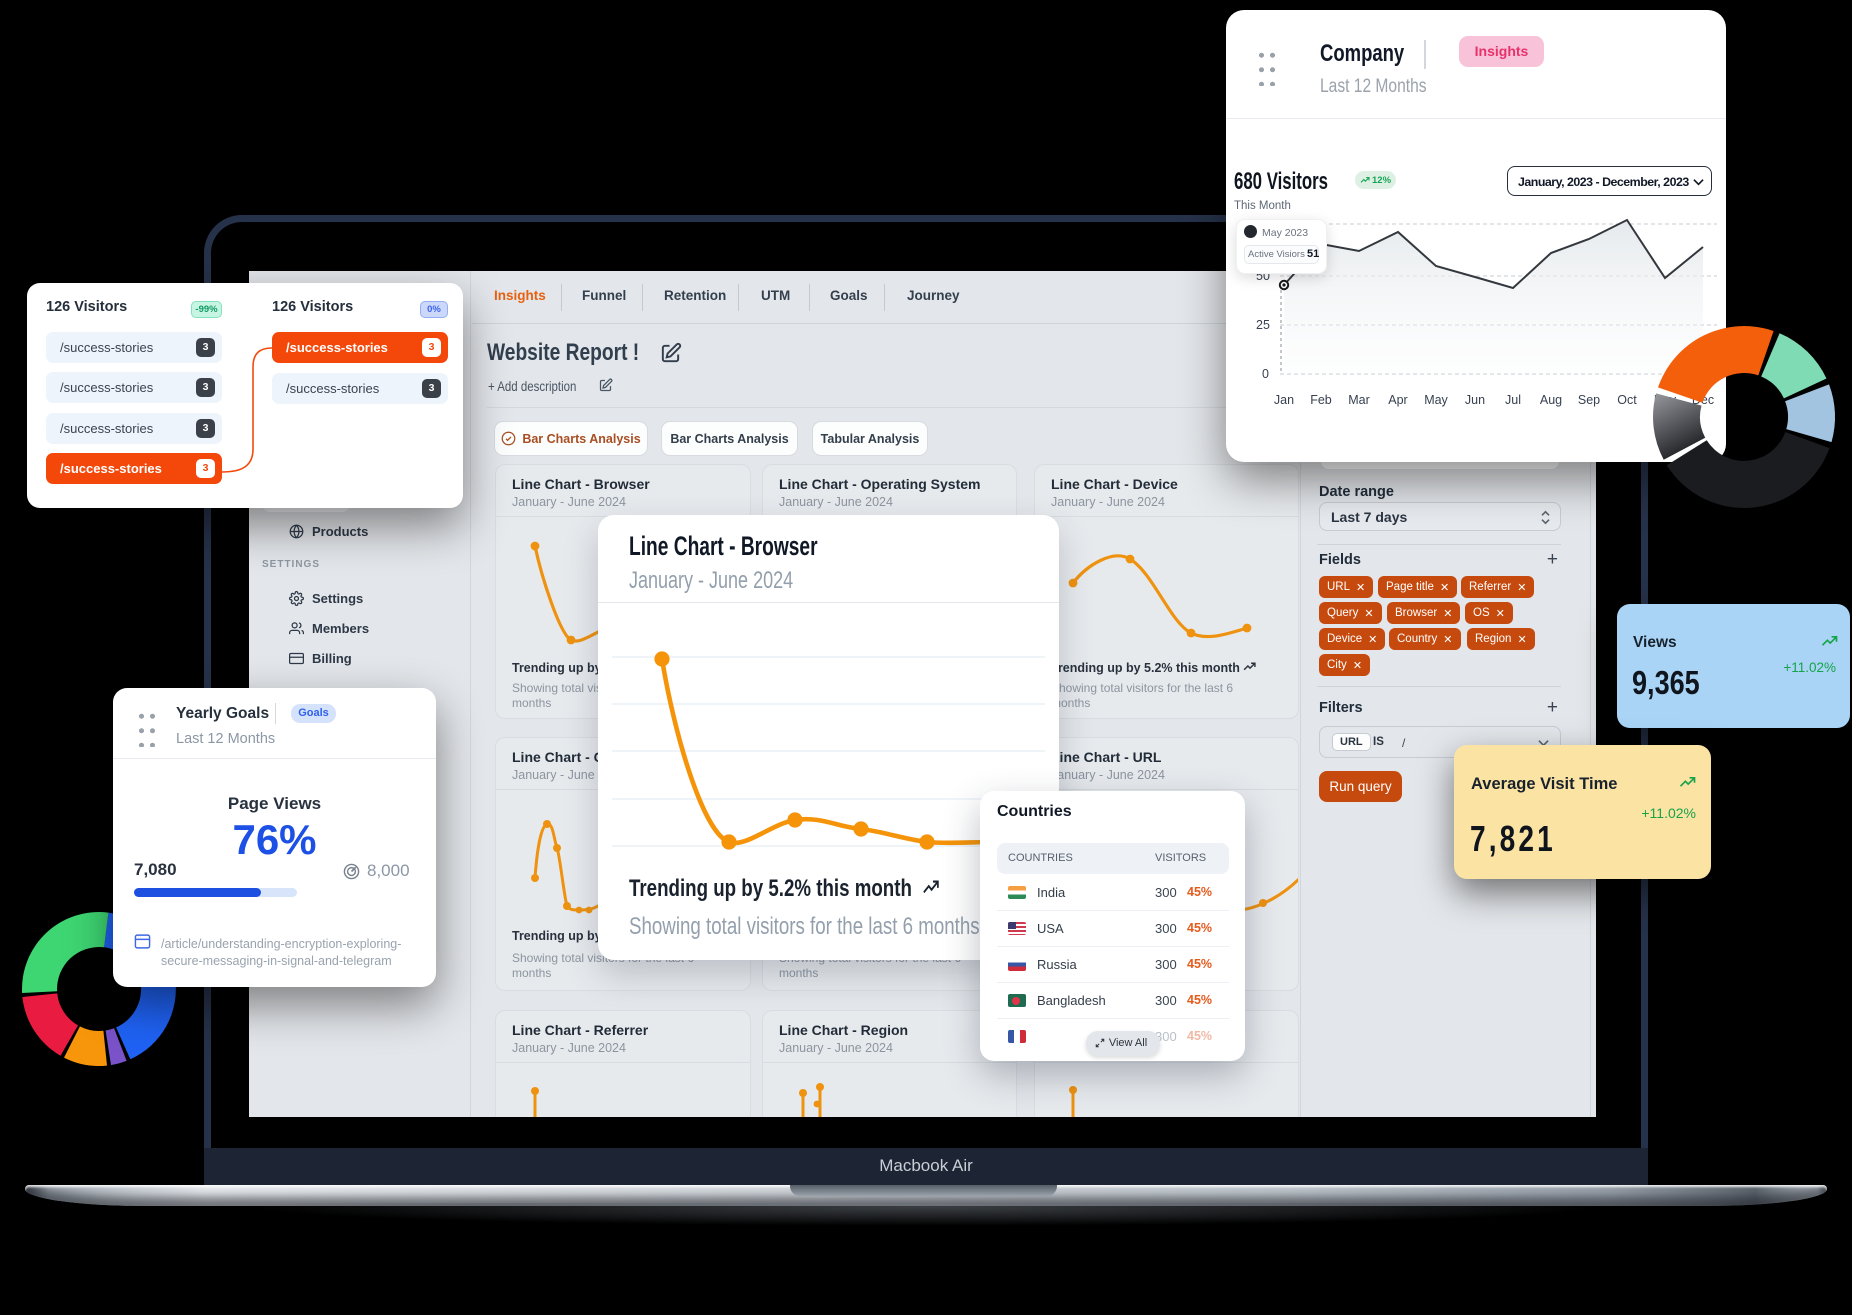 Image resolution: width=1852 pixels, height=1315 pixels. I want to click on svg-text: Mar, so click(1359, 400).